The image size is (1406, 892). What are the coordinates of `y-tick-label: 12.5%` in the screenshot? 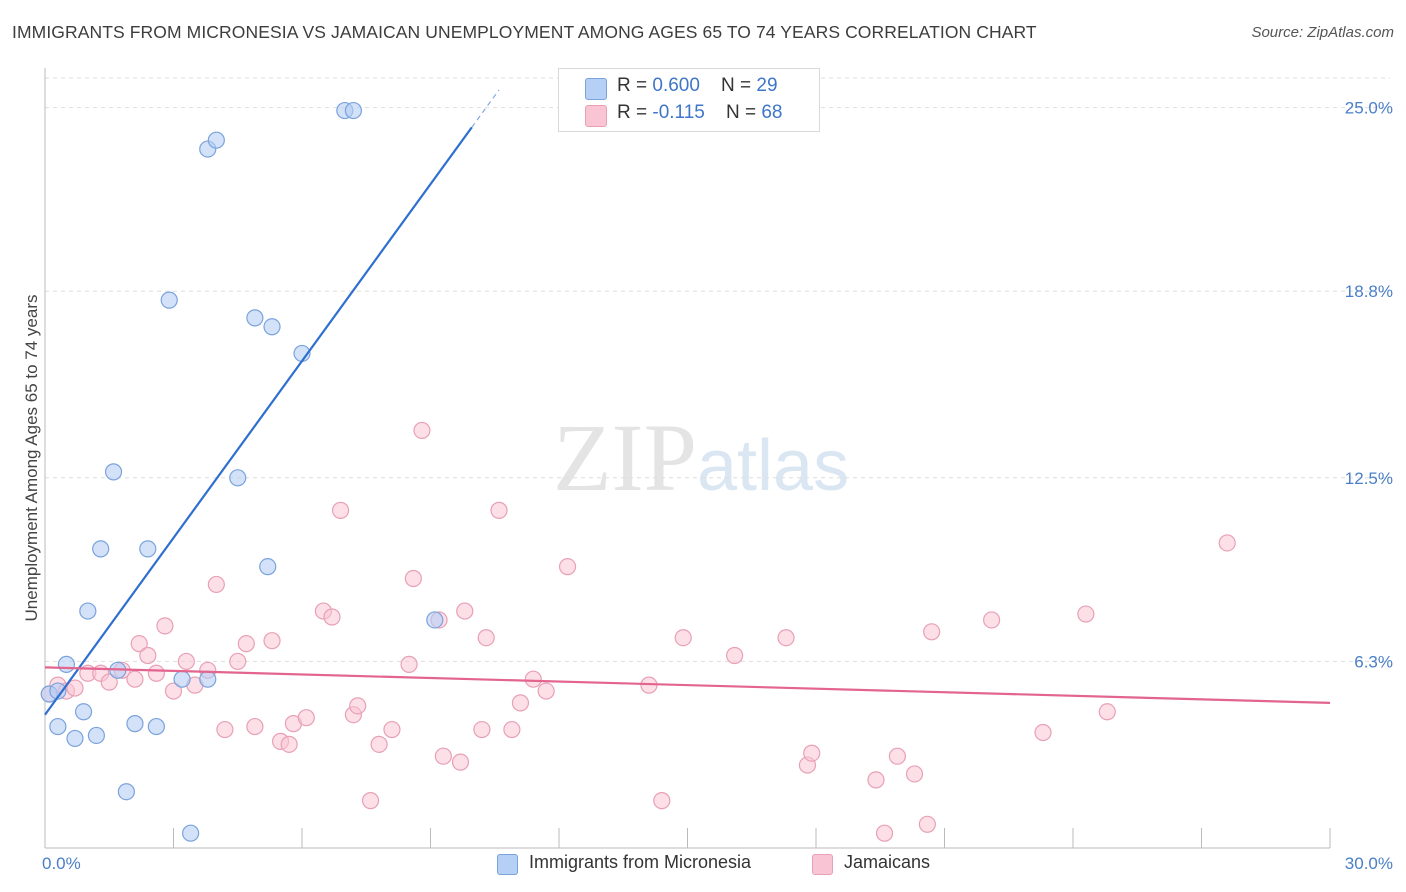 It's located at (1369, 478).